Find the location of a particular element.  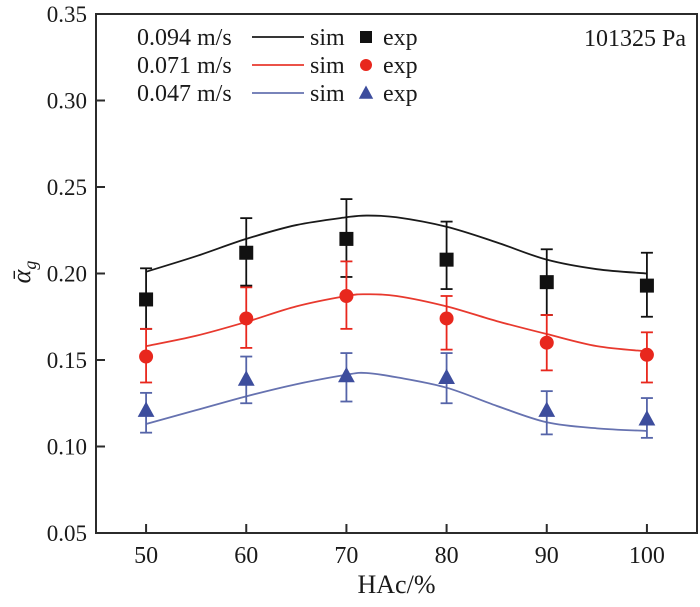

x-tick-label: 80 is located at coordinates (447, 556).